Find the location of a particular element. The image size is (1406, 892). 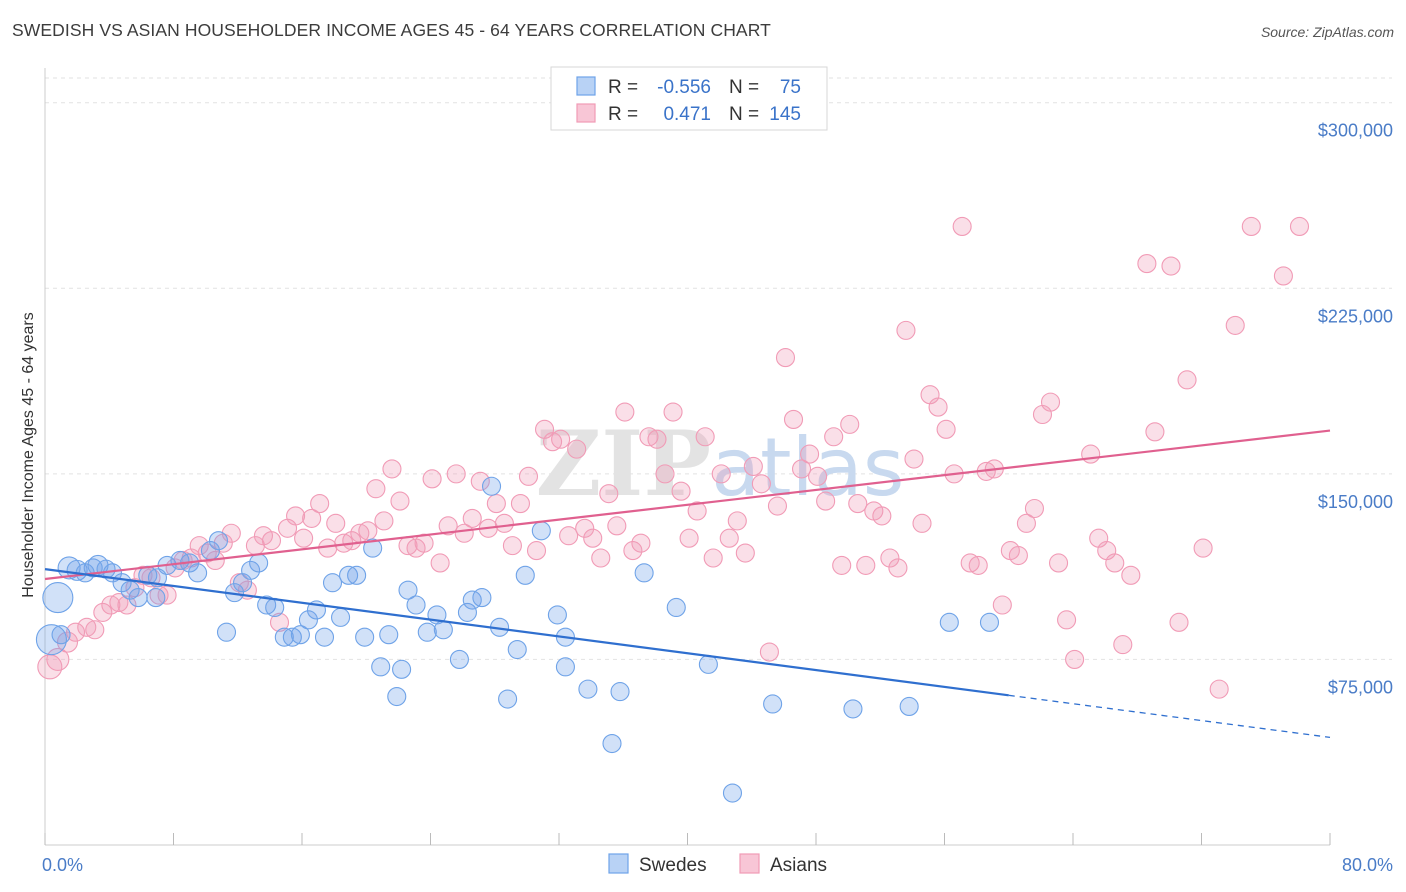

x-tick-label: 80.0% is located at coordinates (1367, 865).